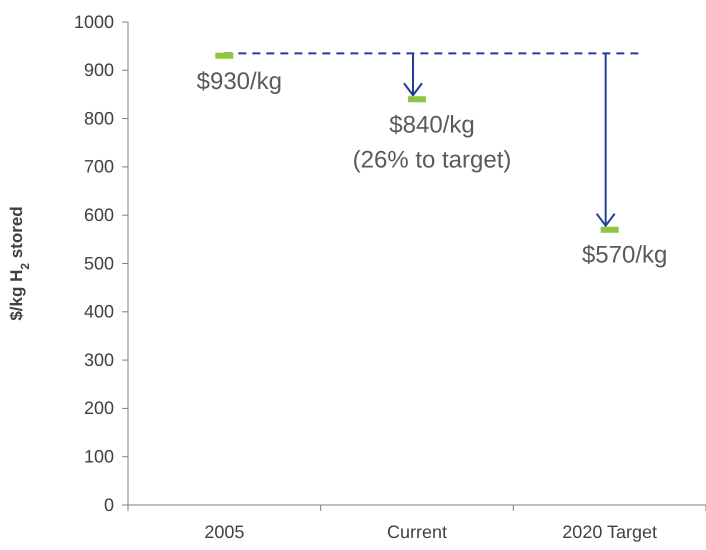  What do you see at coordinates (99, 263) in the screenshot?
I see `y-tick-label: 500` at bounding box center [99, 263].